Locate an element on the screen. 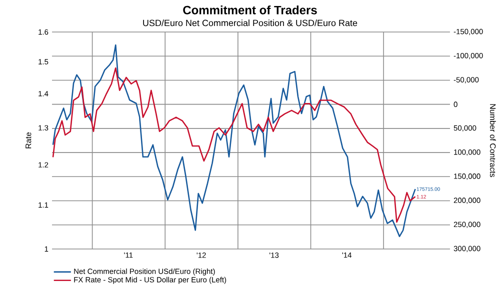  chart-subtitle: USD/Euro Net Commercial Position & USD/Euro Rate is located at coordinates (250, 23).